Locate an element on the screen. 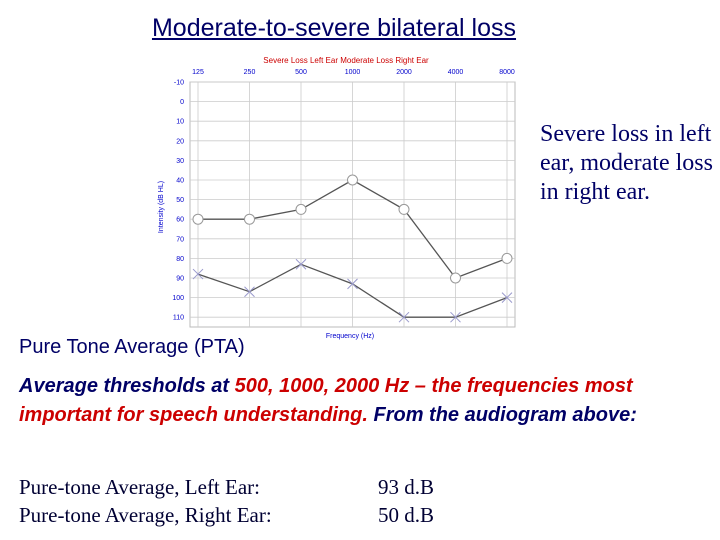 The height and width of the screenshot is (540, 720). result-label-left: Pure-tone Average, Left Ear: is located at coordinates (139, 487).